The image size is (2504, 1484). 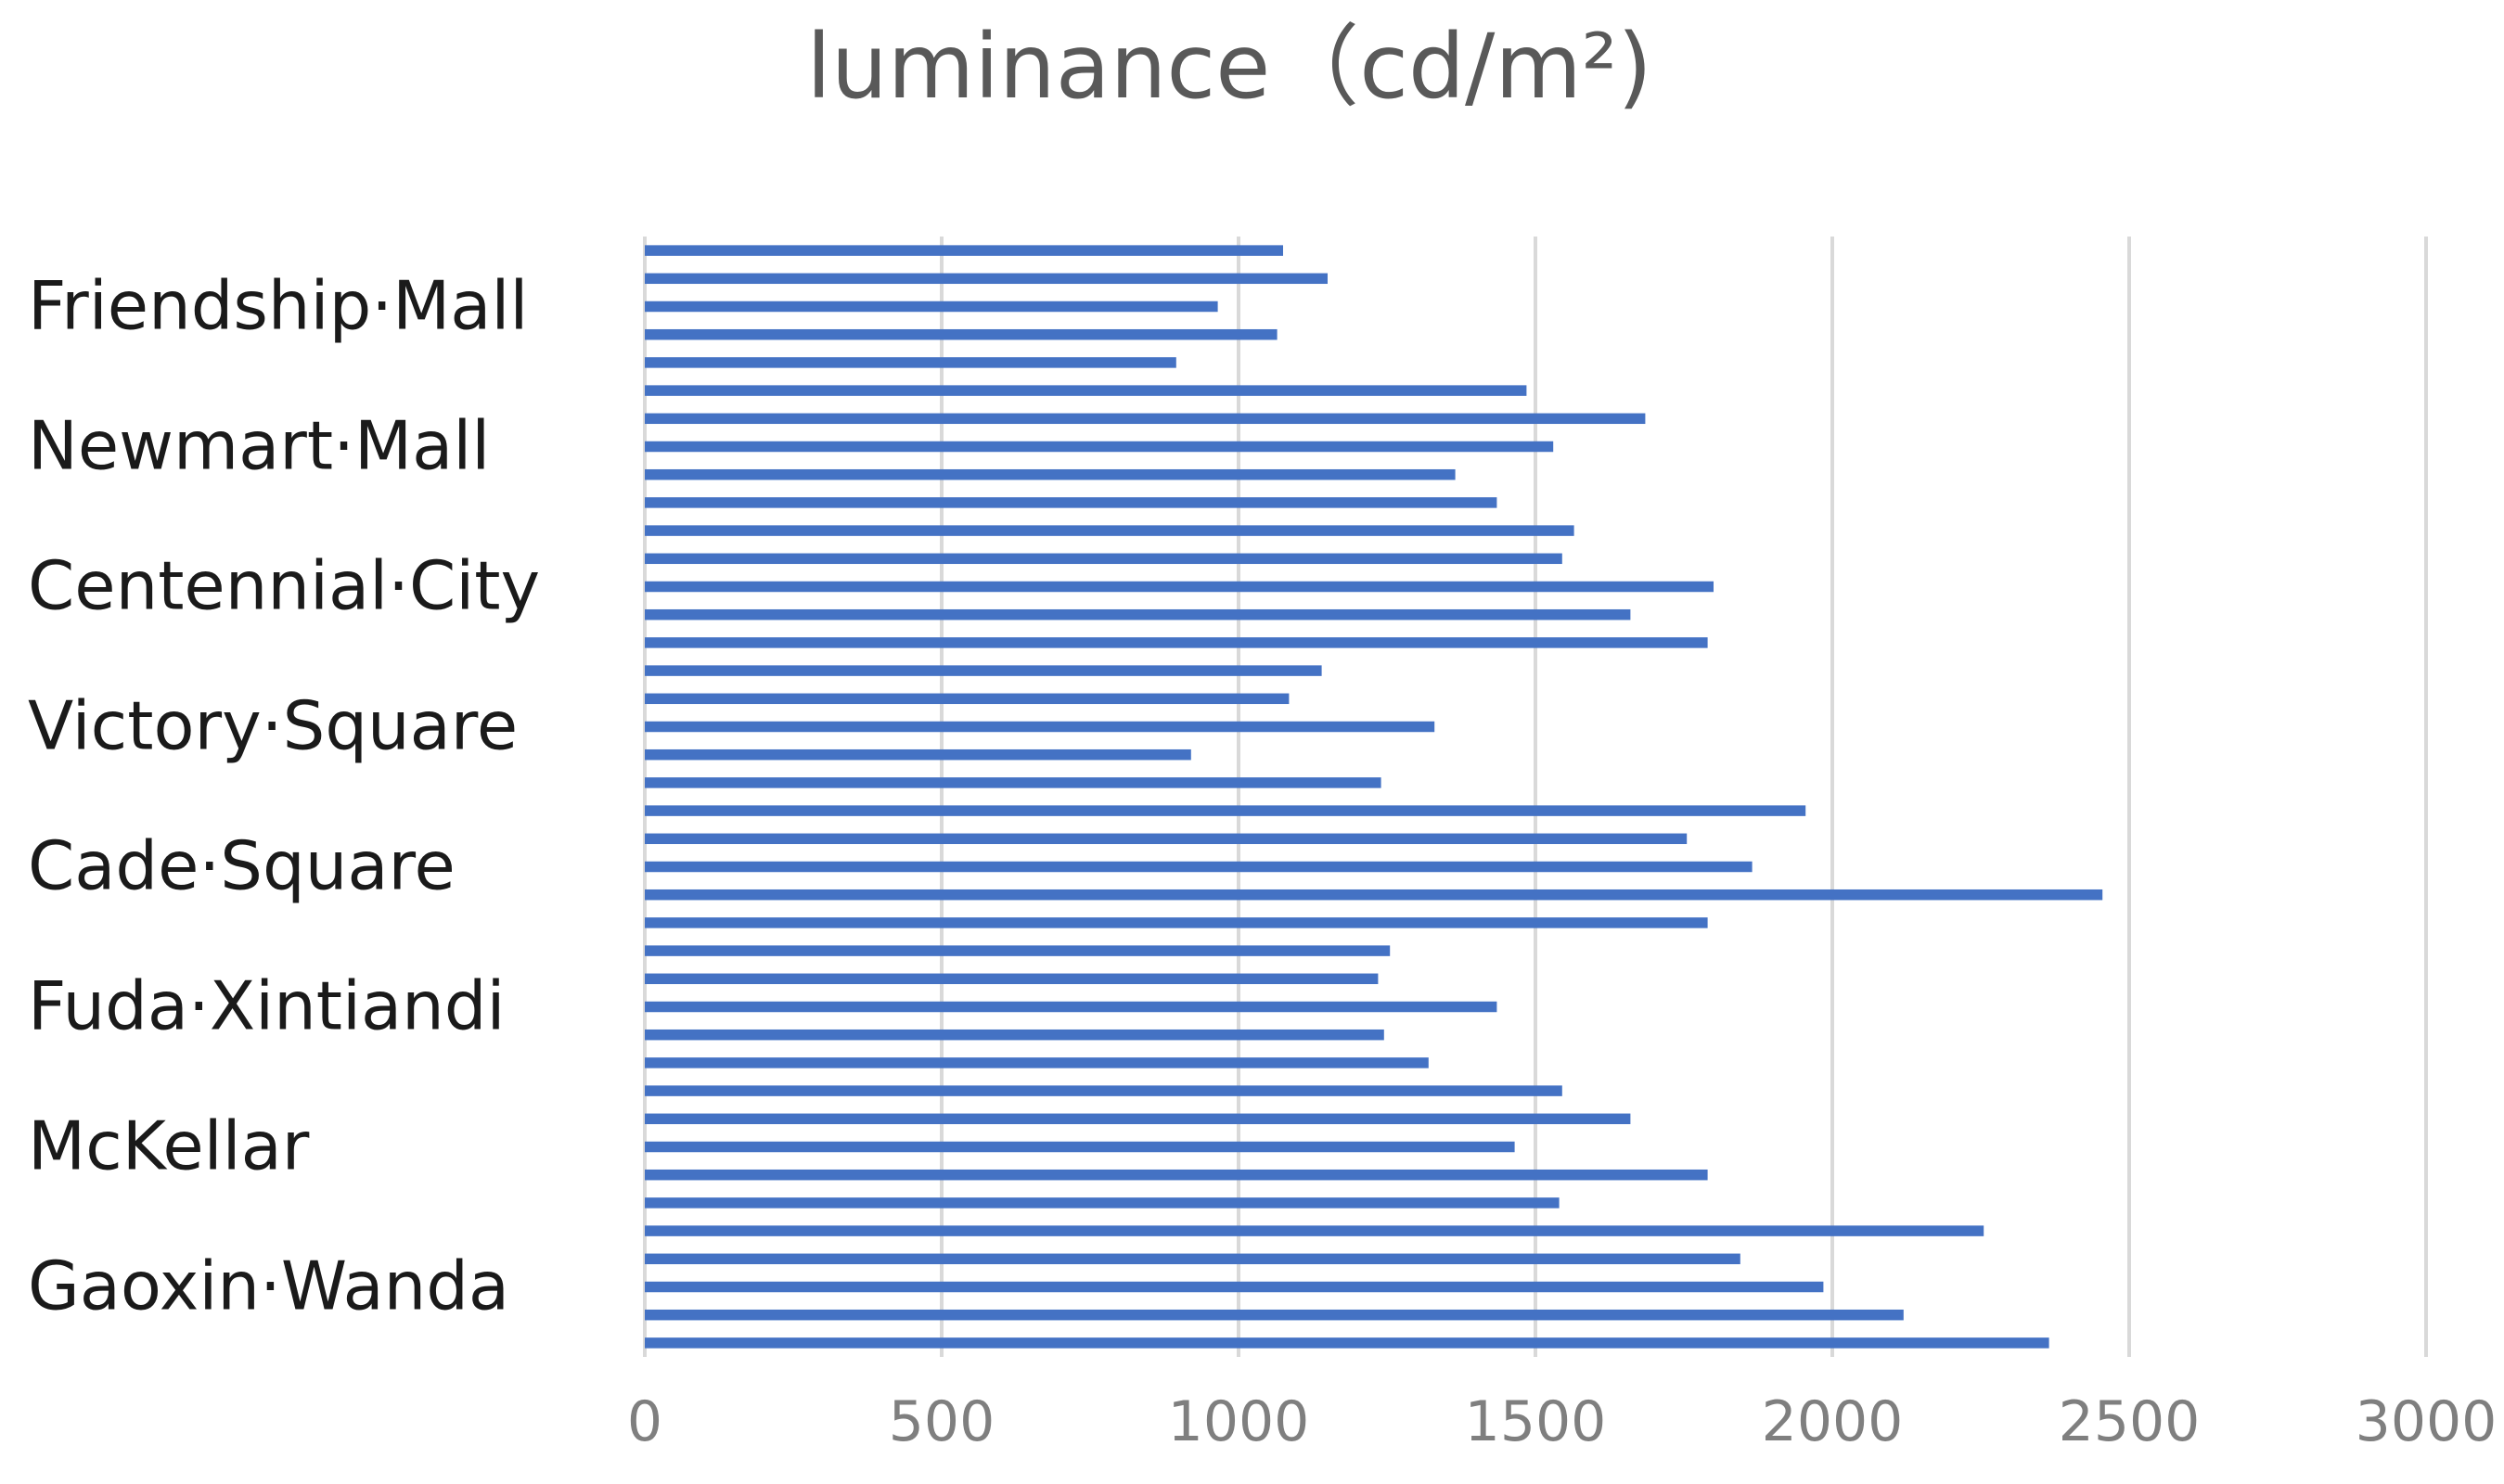 What do you see at coordinates (259, 446) in the screenshot?
I see `category-label-1: Newmart·Mall` at bounding box center [259, 446].